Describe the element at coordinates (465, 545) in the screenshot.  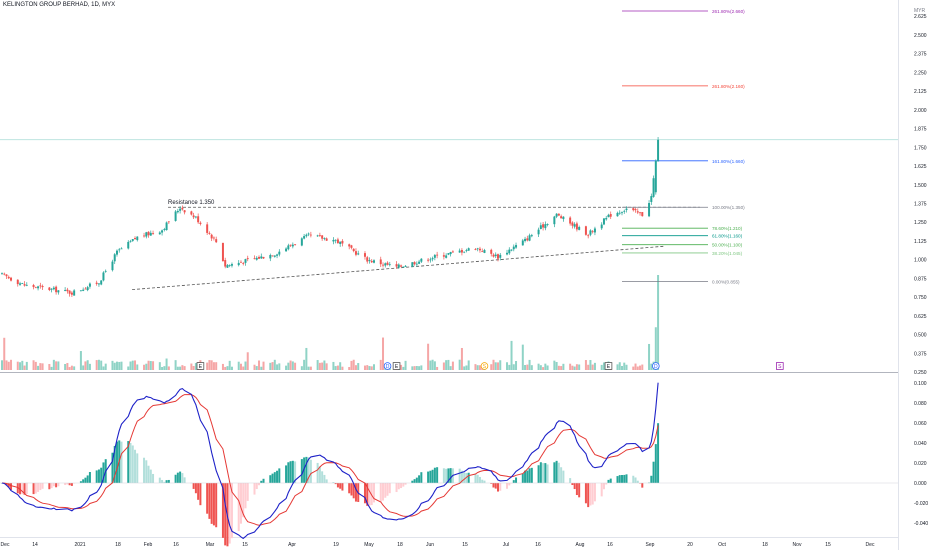
I see `time-tick-label: 15` at that location.